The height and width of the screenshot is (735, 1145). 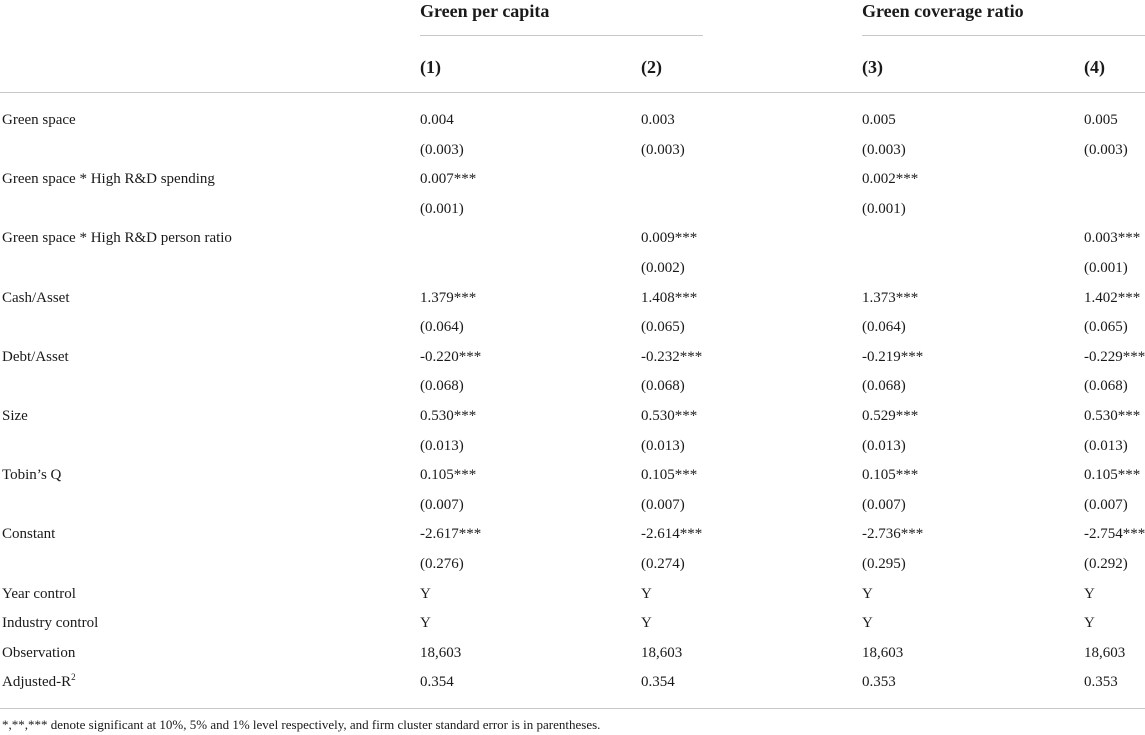 I want to click on table-row: (0.001) (0.001), so click(x=572, y=210).